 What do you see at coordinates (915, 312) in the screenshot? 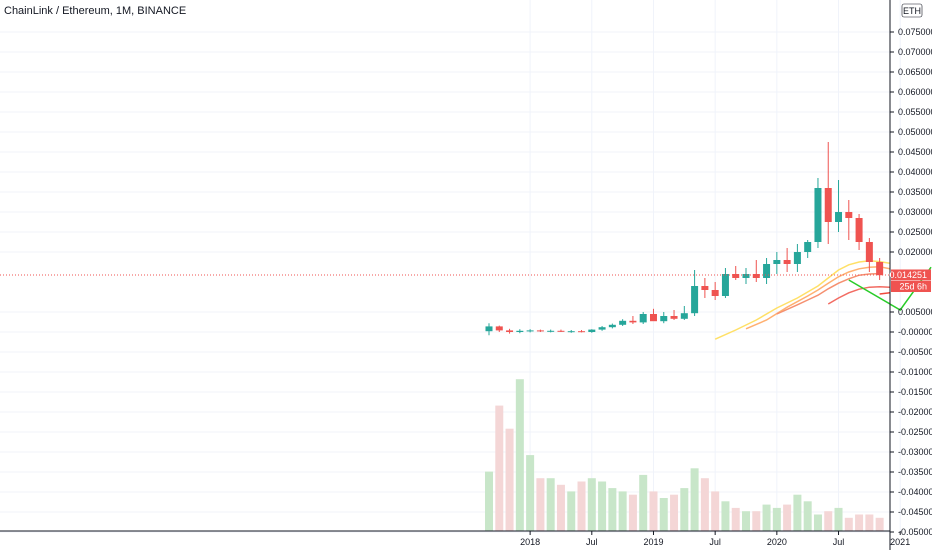
I see `y-tick-label: 0.005000` at bounding box center [915, 312].